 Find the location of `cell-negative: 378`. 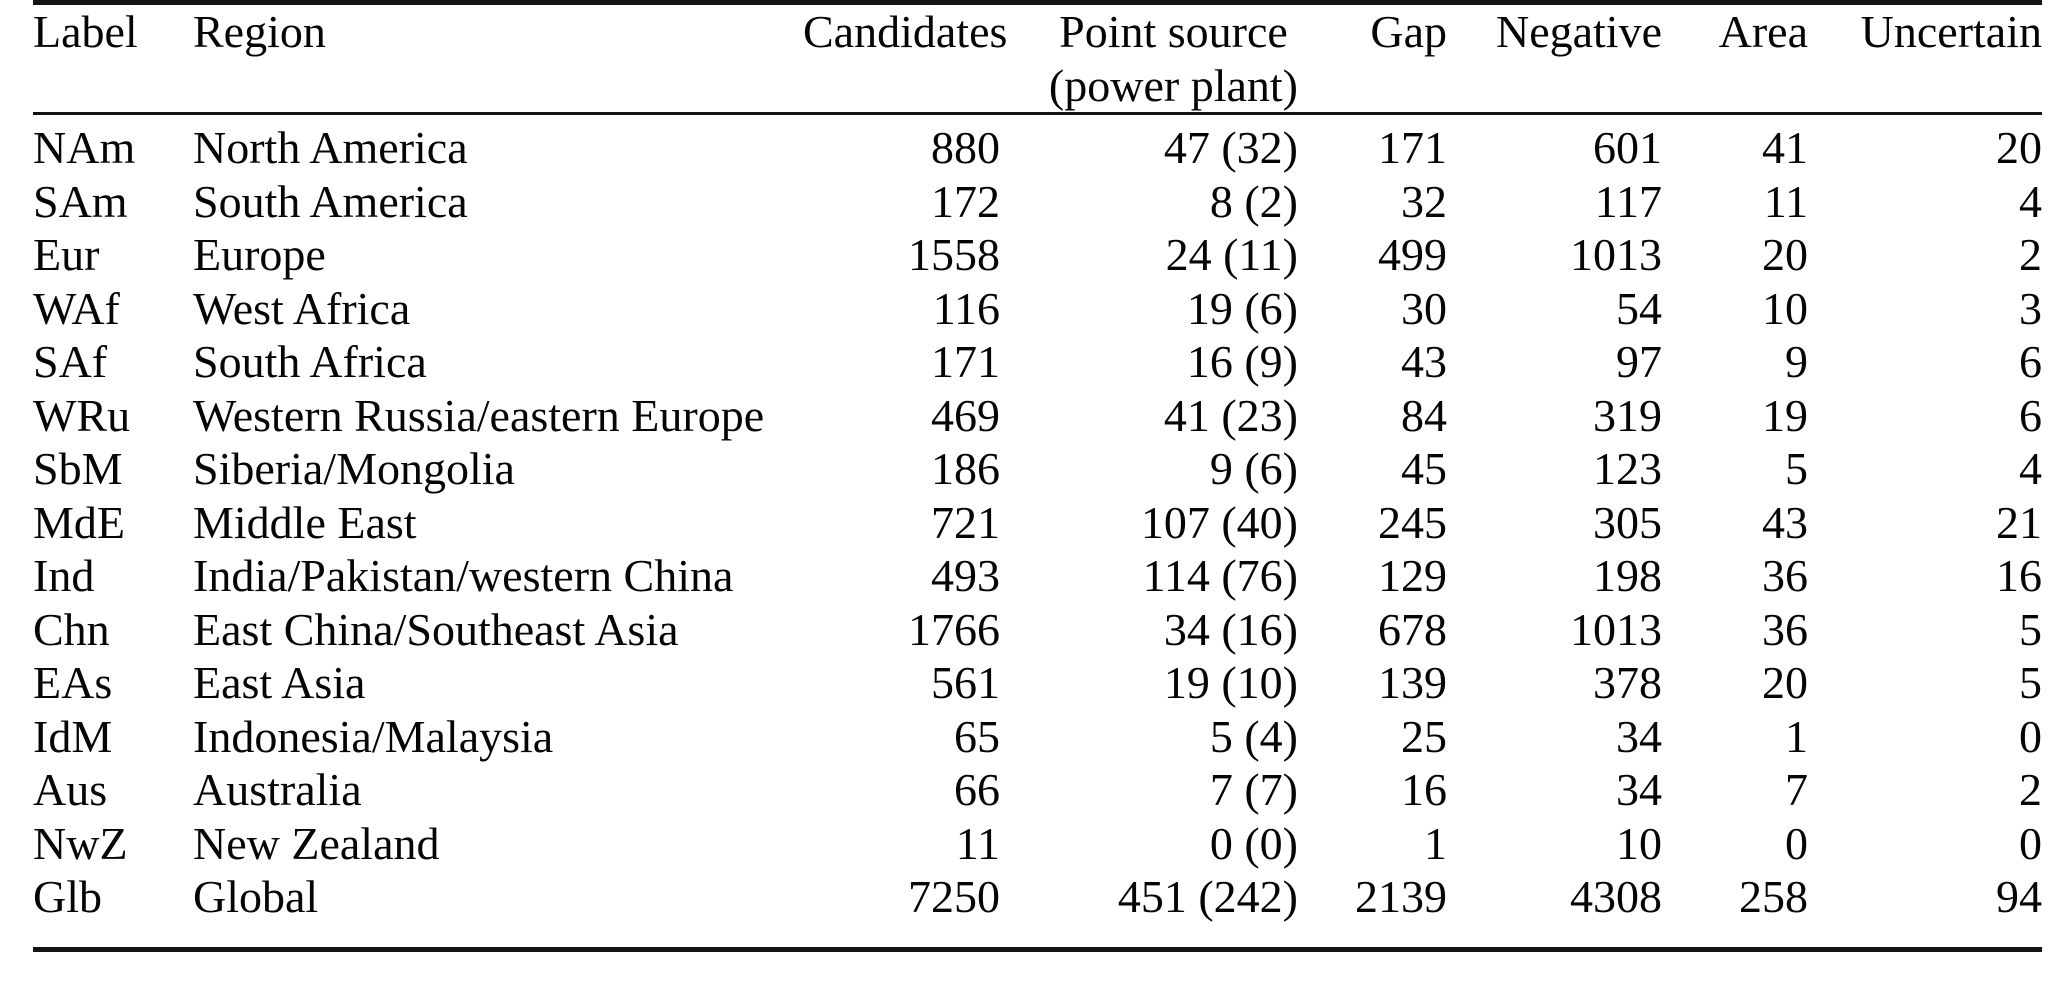

cell-negative: 378 is located at coordinates (1627, 682).